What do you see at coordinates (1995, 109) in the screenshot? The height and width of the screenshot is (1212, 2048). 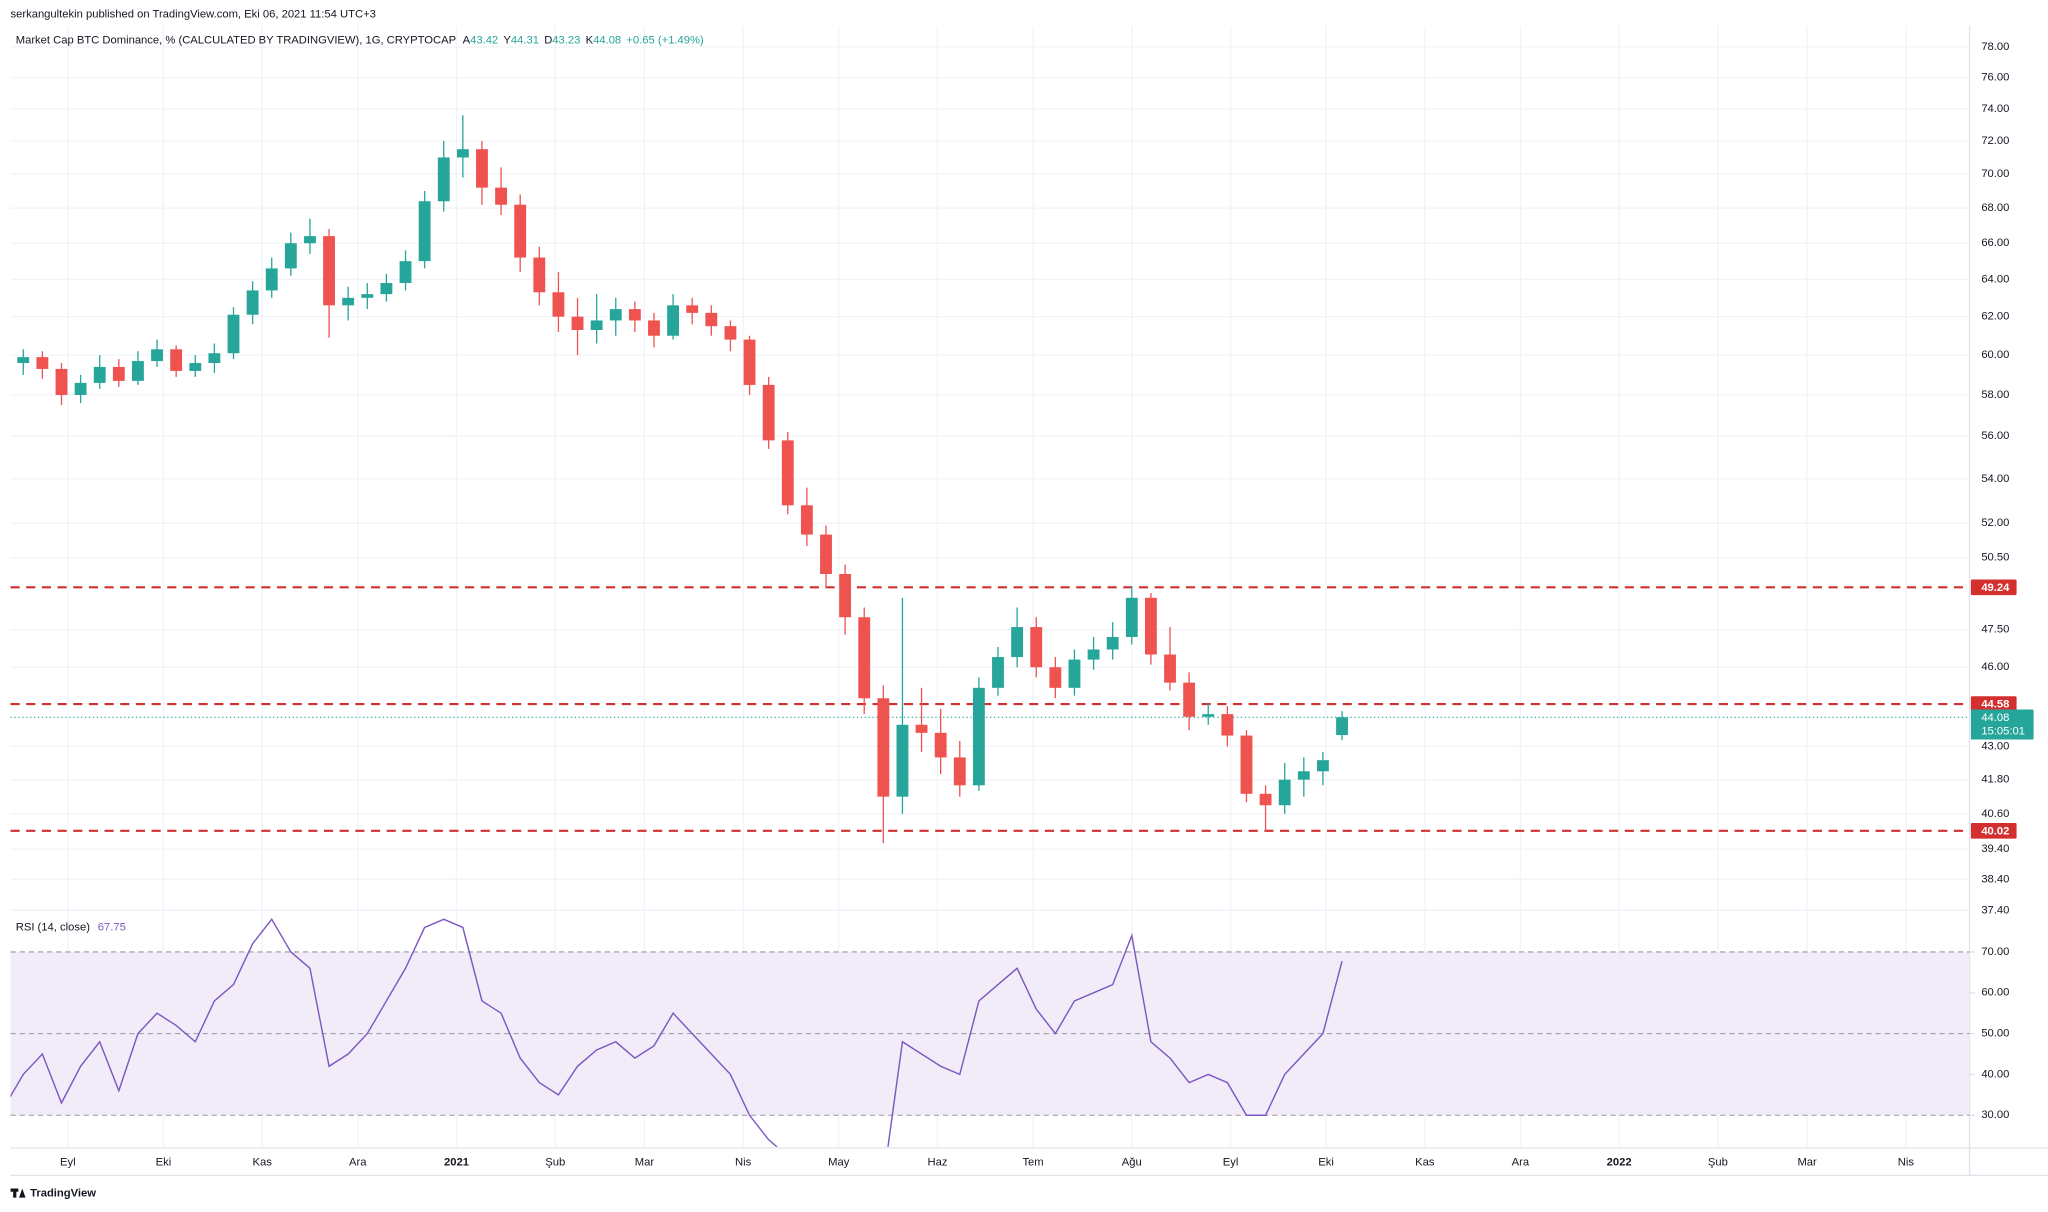 I see `y-tick-label: 74.00` at bounding box center [1995, 109].